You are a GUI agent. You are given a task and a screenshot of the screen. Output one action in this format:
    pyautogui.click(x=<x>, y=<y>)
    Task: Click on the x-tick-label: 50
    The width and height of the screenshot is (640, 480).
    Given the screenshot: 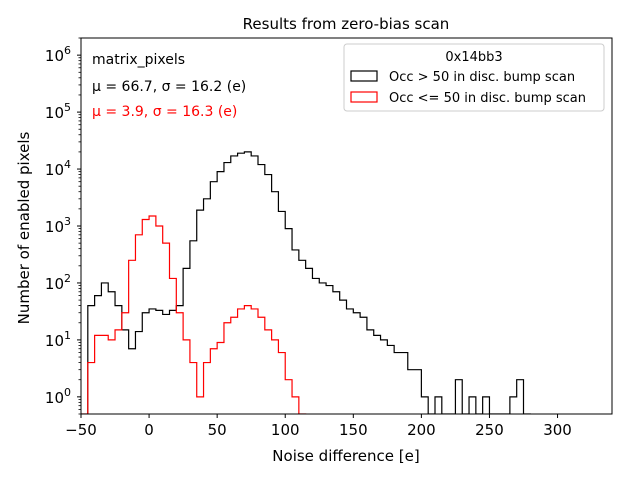 What is the action you would take?
    pyautogui.click(x=217, y=430)
    